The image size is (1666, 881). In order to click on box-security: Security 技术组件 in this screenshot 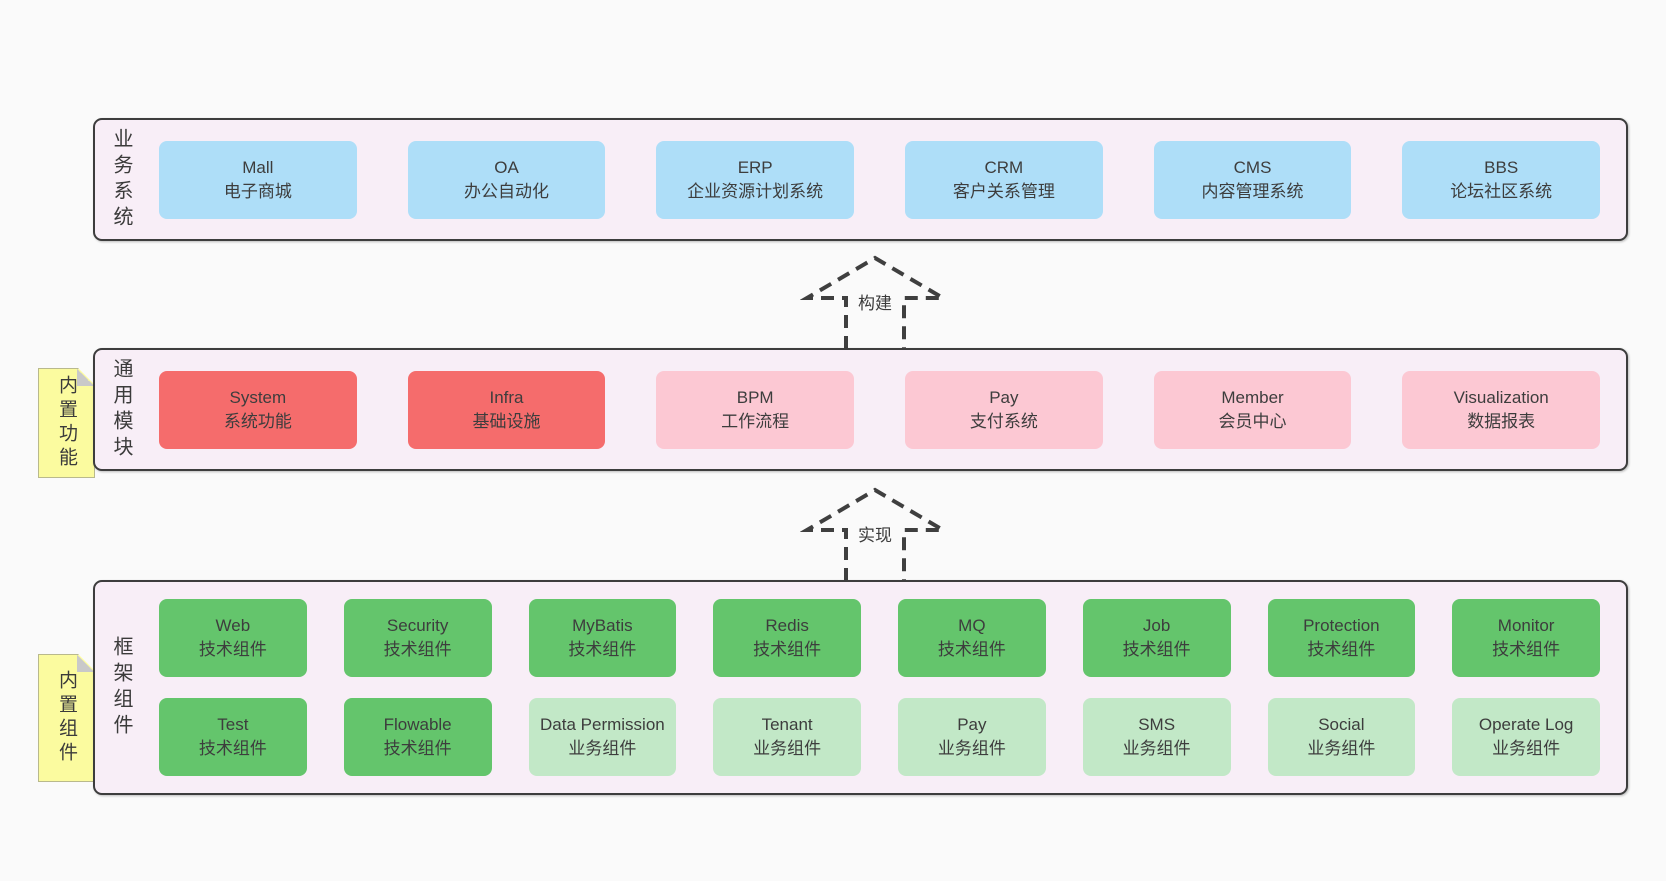, I will do `click(417, 638)`.